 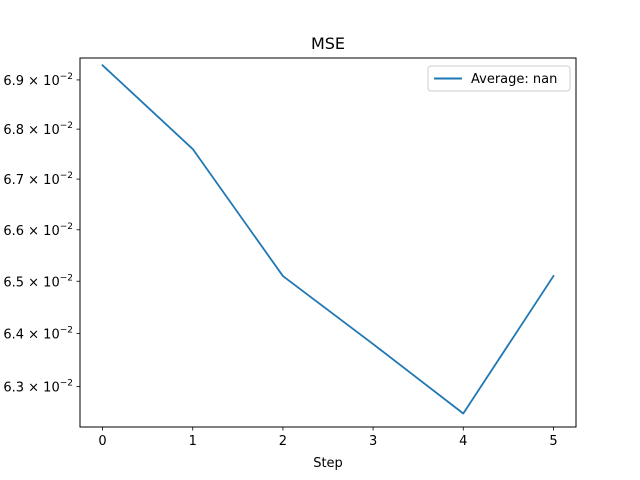 What do you see at coordinates (38, 281) in the screenshot?
I see `y-tick-label: 6.5 × 10⁻²` at bounding box center [38, 281].